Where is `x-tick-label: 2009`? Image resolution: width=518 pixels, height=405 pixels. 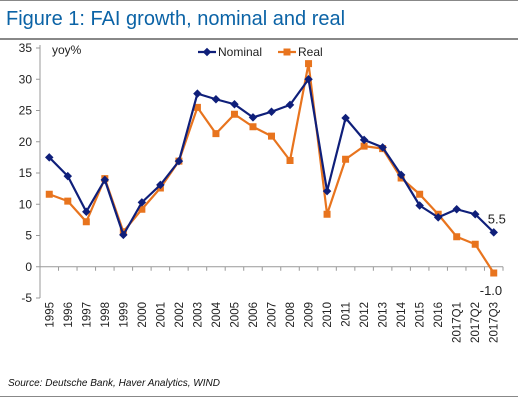
x-tick-label: 2009 is located at coordinates (310, 315).